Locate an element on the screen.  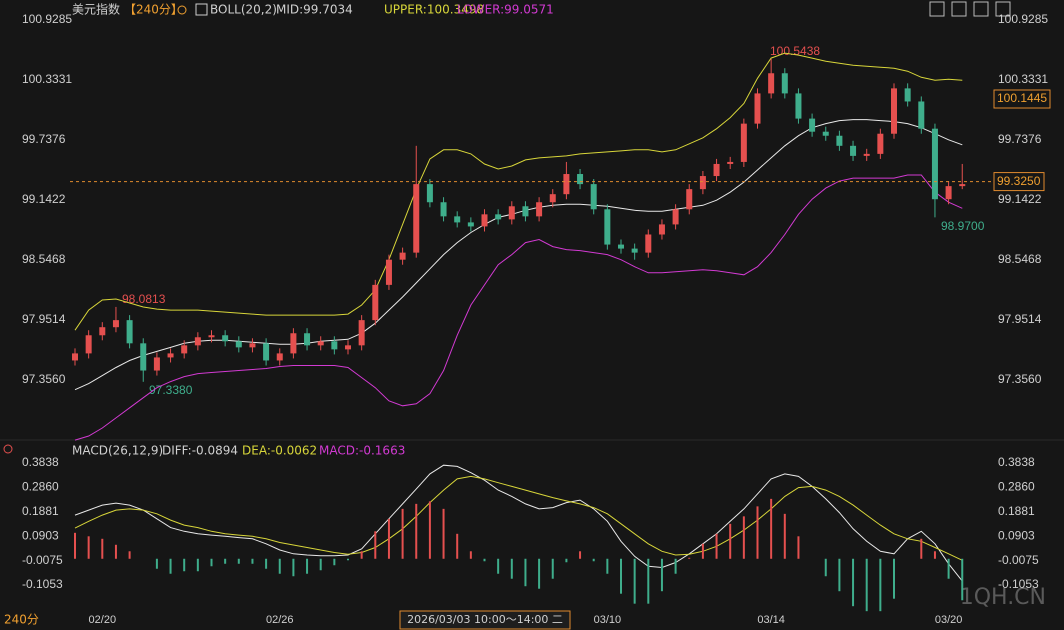
current-price-label: 99.3250 is located at coordinates (1019, 181).